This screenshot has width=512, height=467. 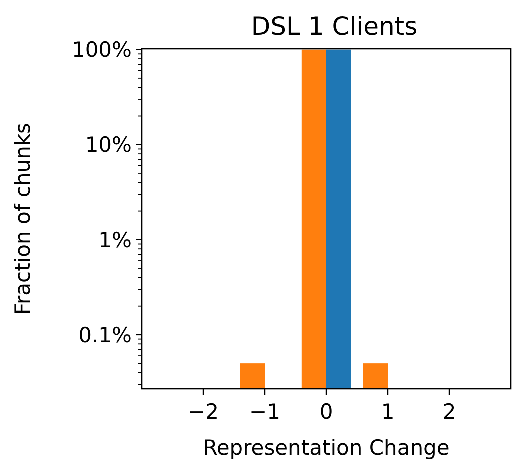 I want to click on x-tick-label: 1, so click(x=388, y=412).